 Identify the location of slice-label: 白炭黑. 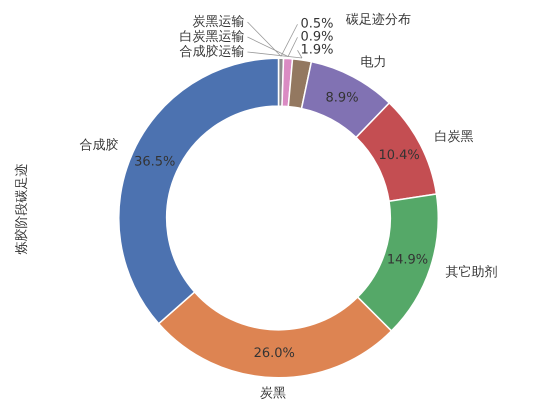
(454, 137).